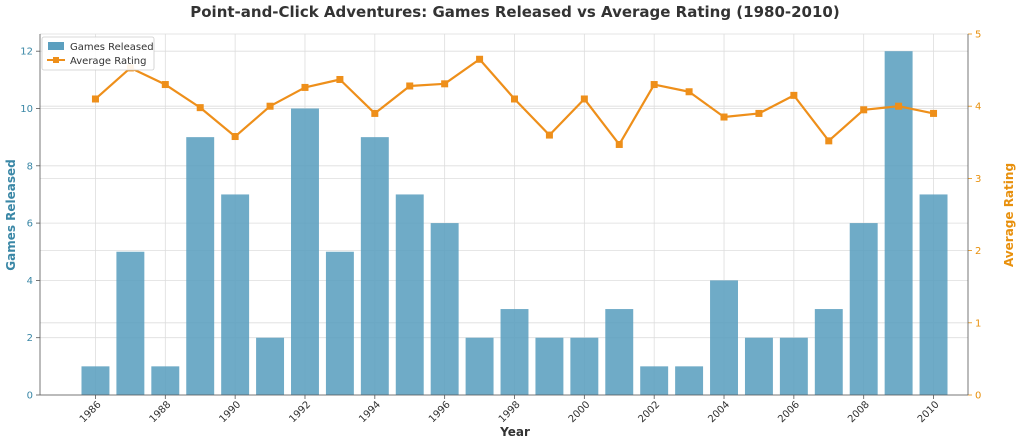  Describe the element at coordinates (370, 412) in the screenshot. I see `x-tick-label: 1994` at that location.